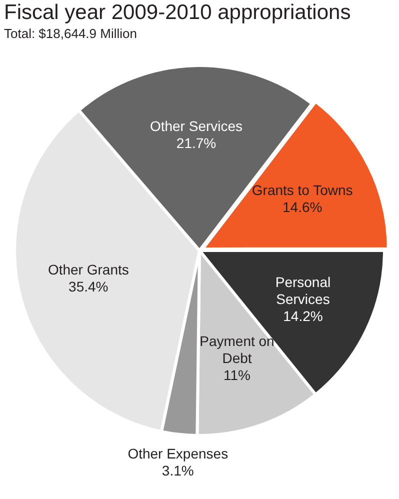 This screenshot has width=399, height=499. What do you see at coordinates (302, 190) in the screenshot?
I see `slice-label: Grants to Towns` at bounding box center [302, 190].